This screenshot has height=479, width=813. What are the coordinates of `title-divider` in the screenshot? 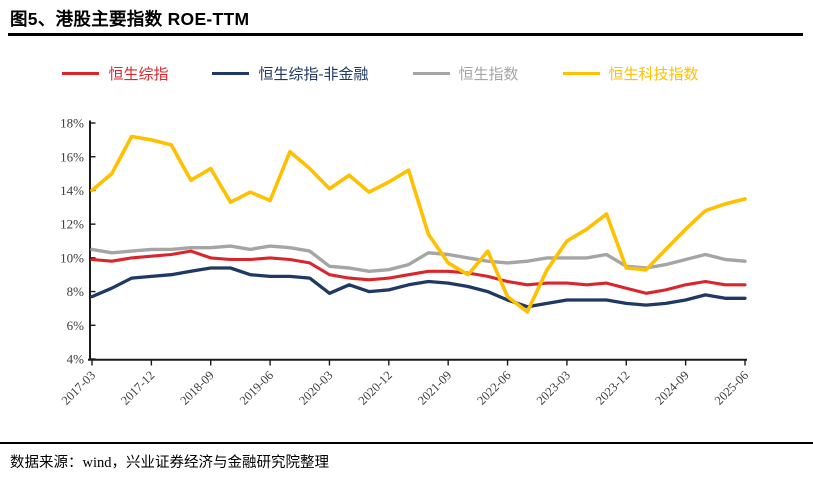 It's located at (405, 34).